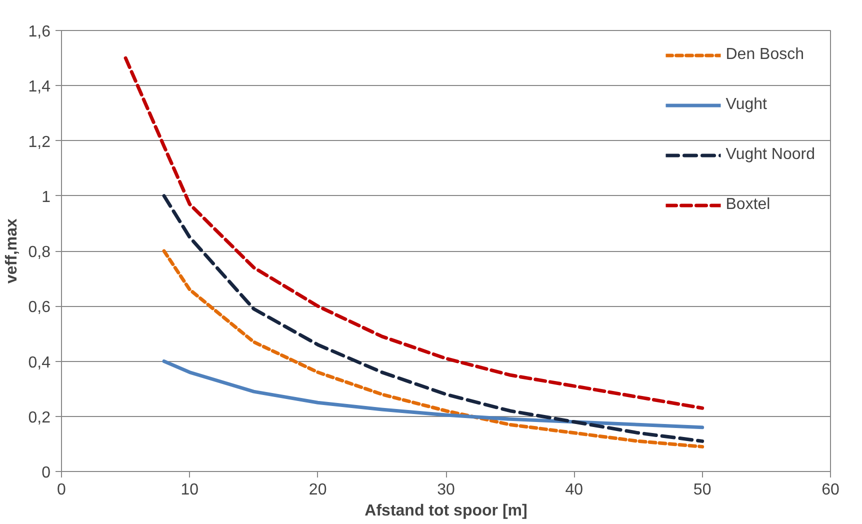  I want to click on x-tick-label: 30, so click(446, 490).